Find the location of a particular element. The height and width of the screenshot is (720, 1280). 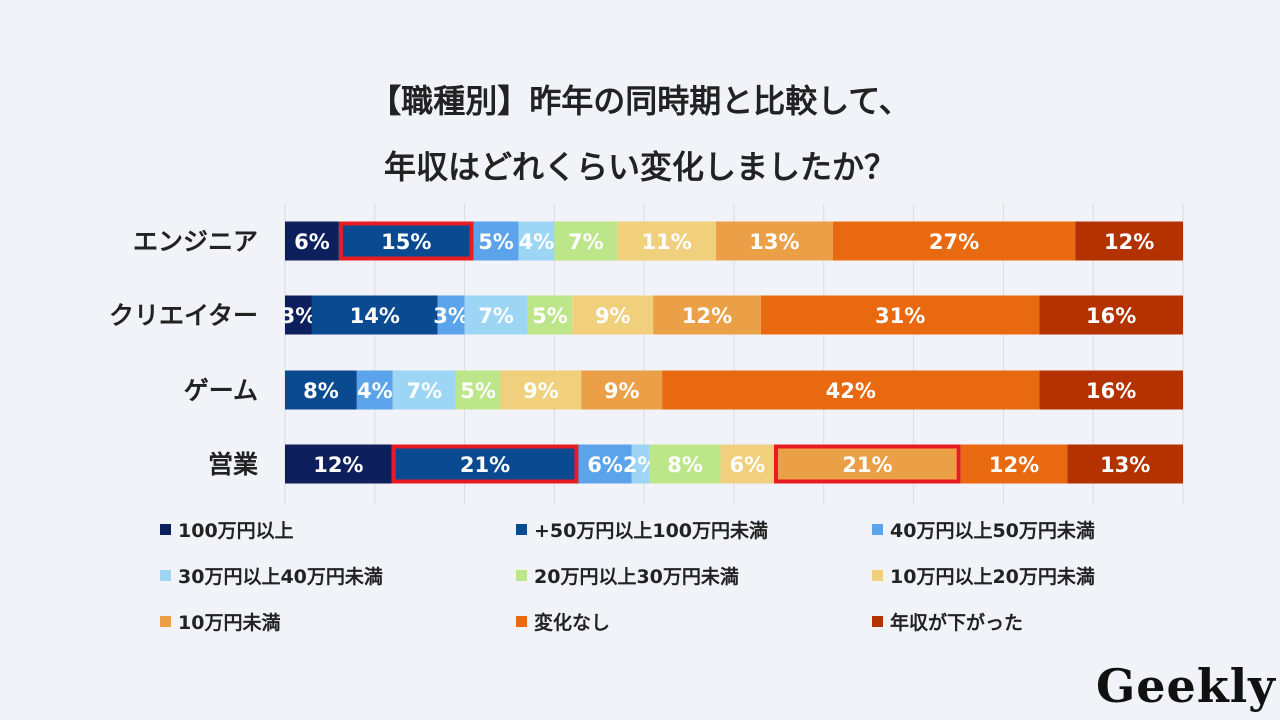

category-label: 営業 is located at coordinates (233, 464).